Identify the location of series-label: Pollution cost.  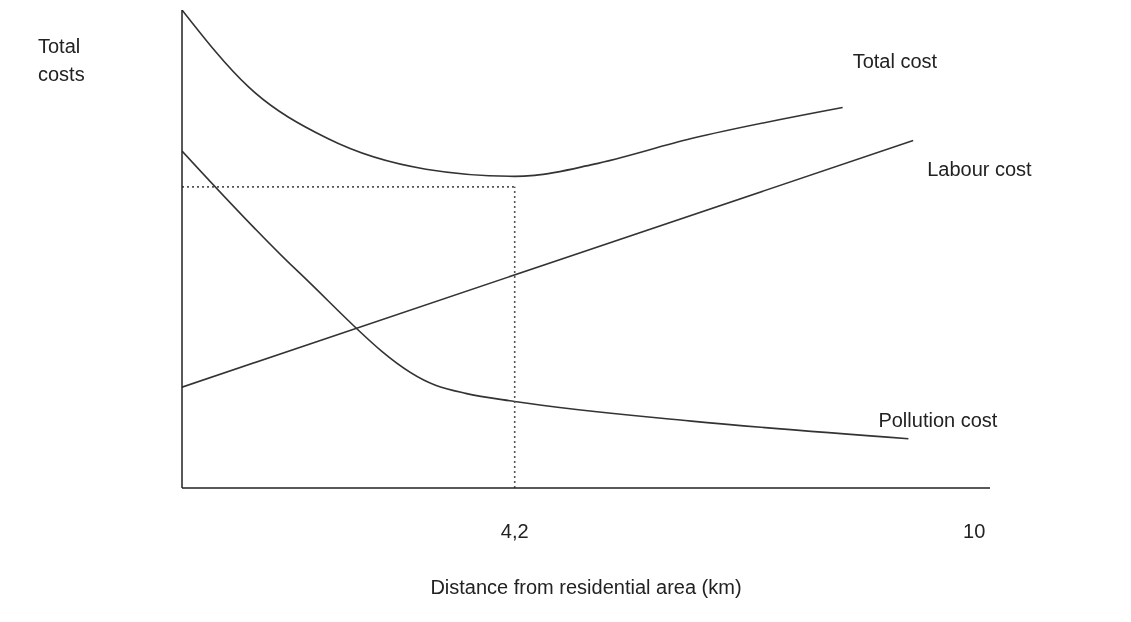
(938, 419).